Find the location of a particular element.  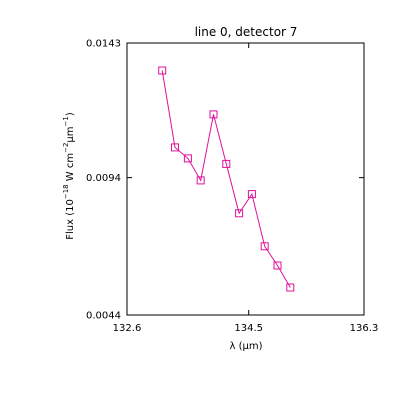

x-axis-label: λ (μm) is located at coordinates (245, 346).